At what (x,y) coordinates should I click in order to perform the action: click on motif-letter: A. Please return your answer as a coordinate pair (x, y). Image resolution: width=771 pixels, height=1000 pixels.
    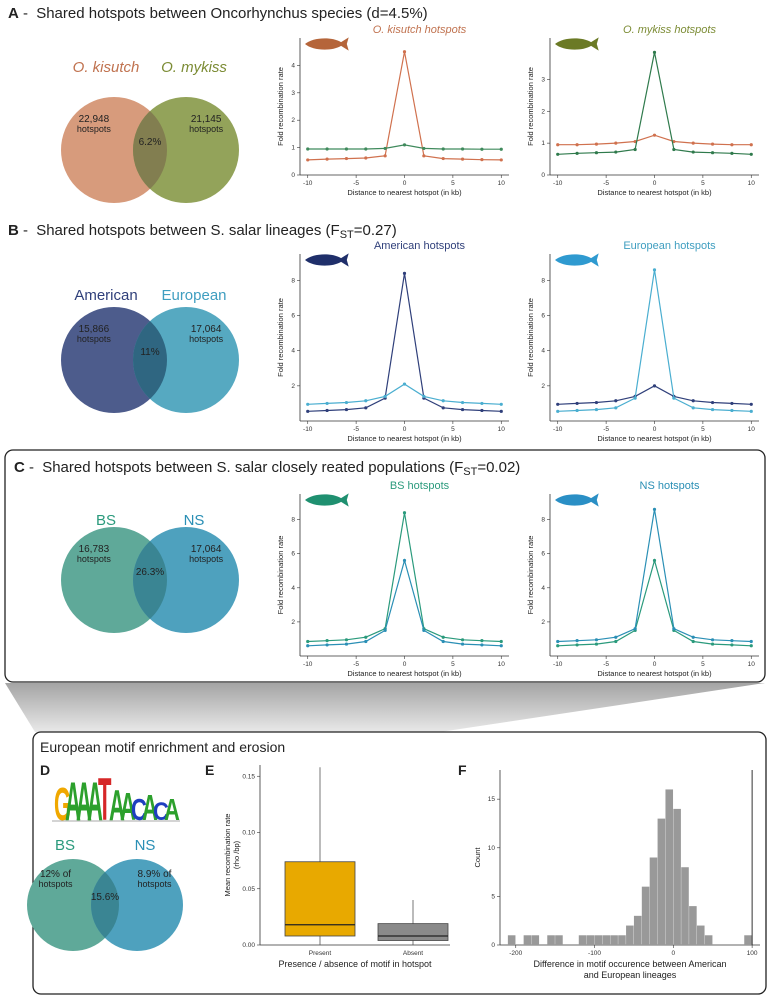
    Looking at the image, I should click on (172, 810).